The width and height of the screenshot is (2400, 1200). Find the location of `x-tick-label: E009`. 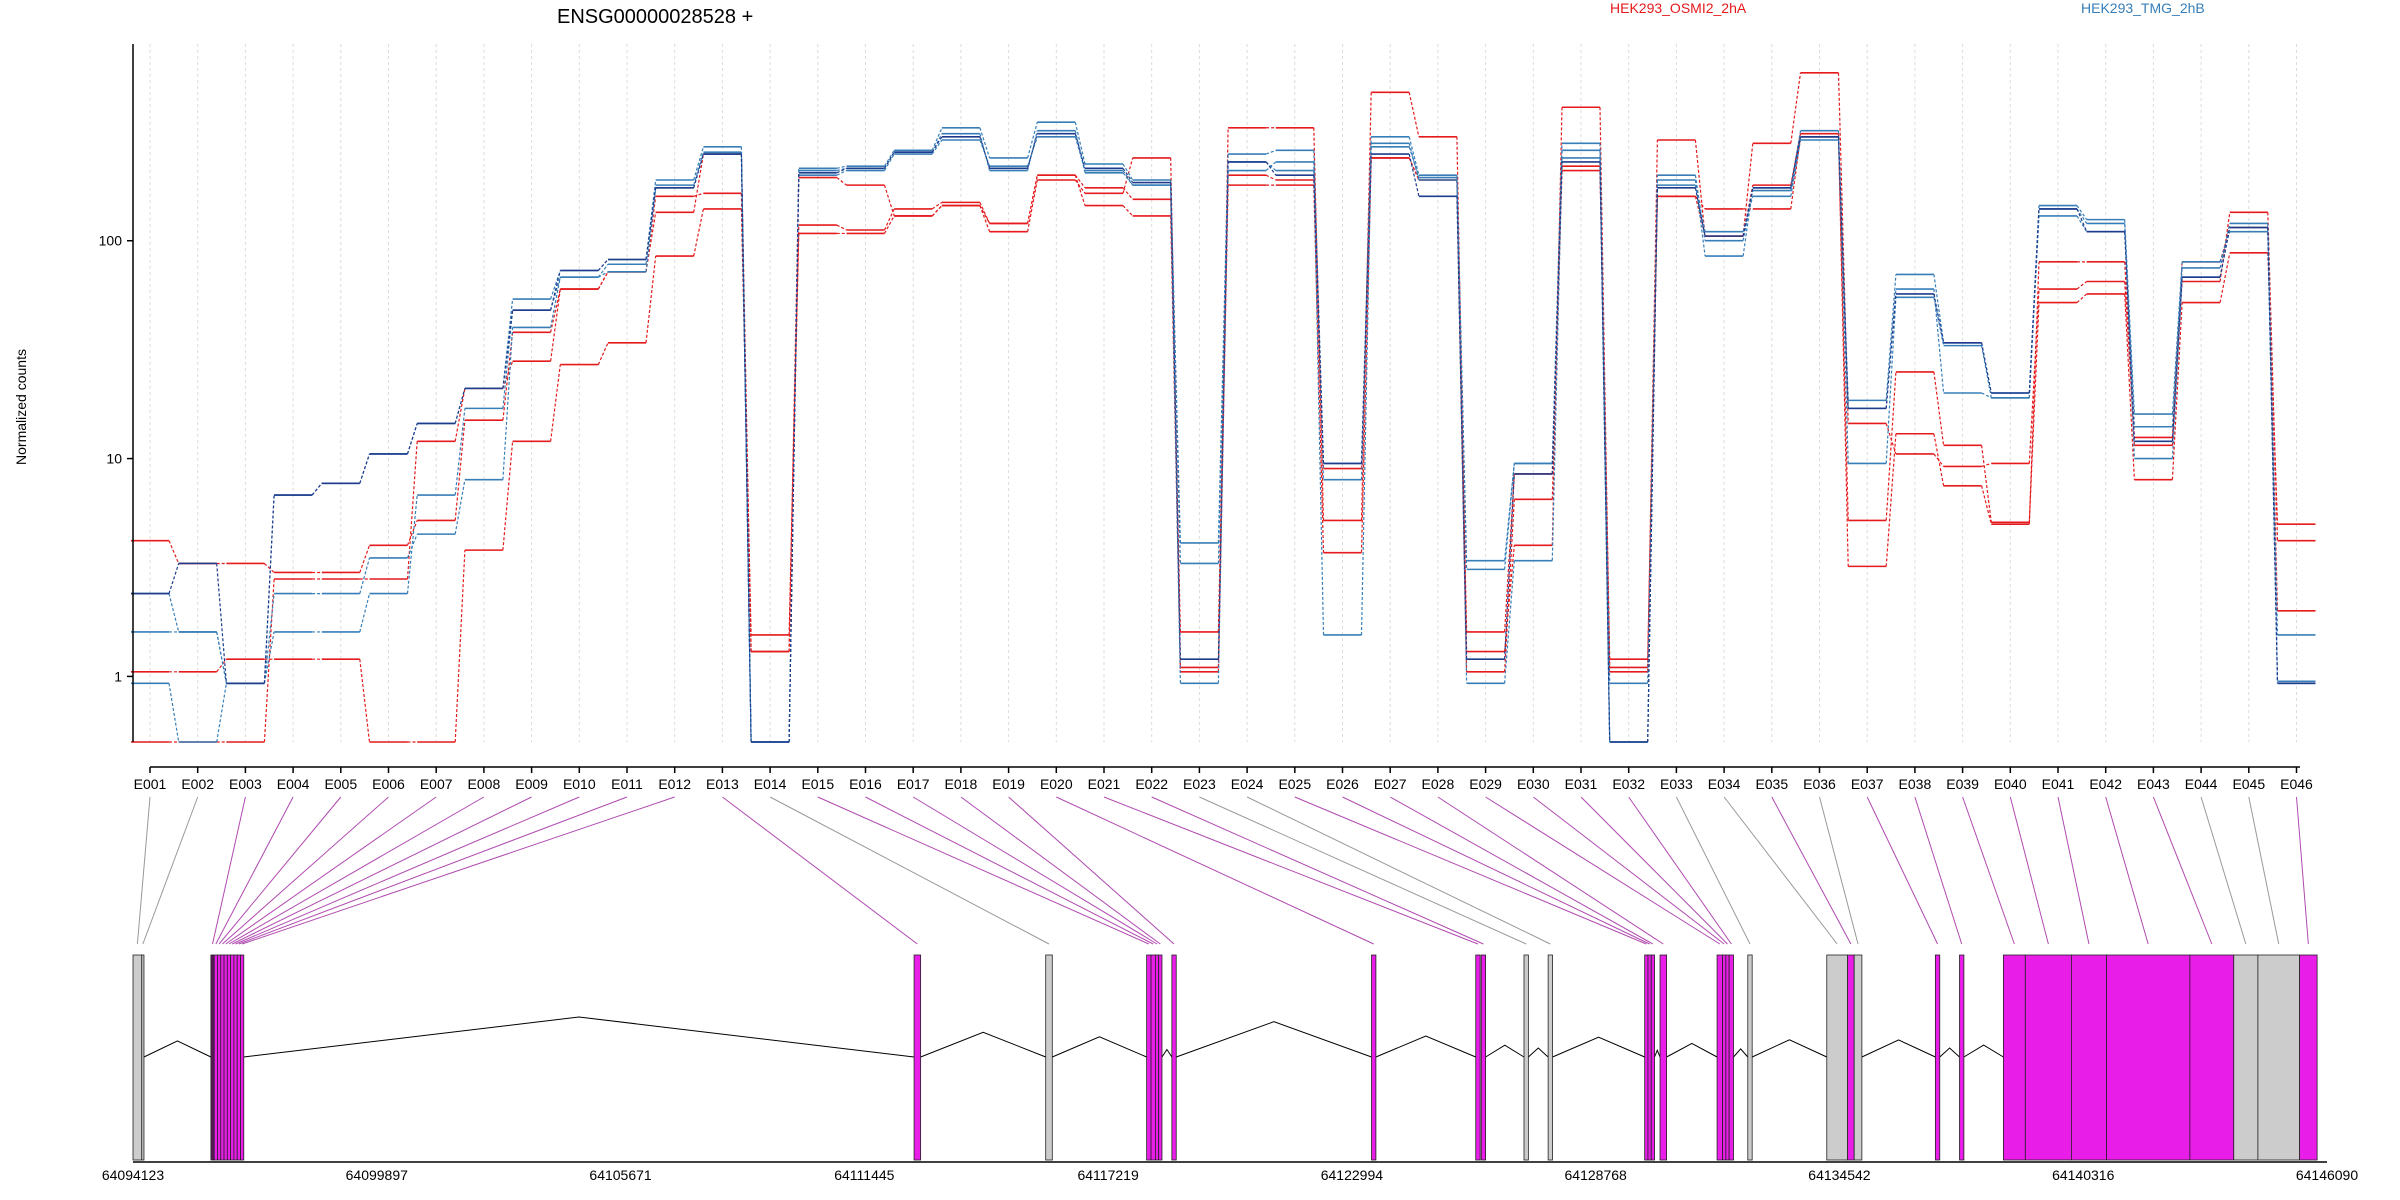

x-tick-label: E009 is located at coordinates (531, 784).